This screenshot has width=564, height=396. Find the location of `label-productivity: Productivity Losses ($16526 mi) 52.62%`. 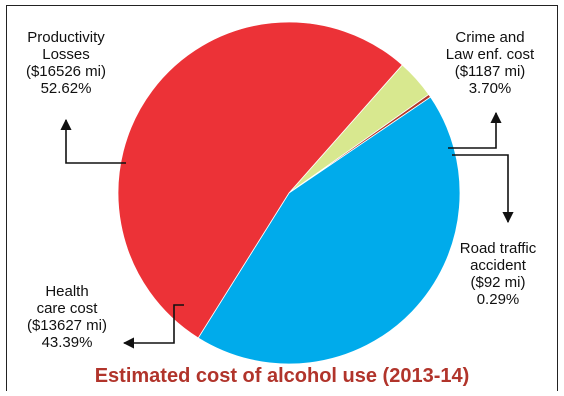

label-productivity: Productivity Losses ($16526 mi) 52.62% is located at coordinates (66, 63).